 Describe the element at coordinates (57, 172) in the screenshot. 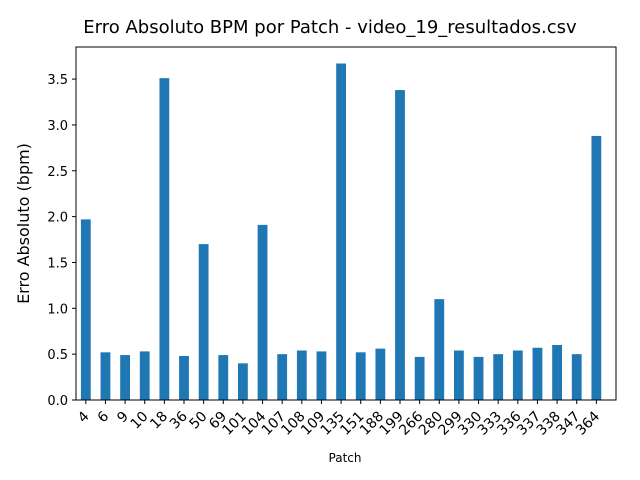

I see `y-tick-label: 2.5` at that location.